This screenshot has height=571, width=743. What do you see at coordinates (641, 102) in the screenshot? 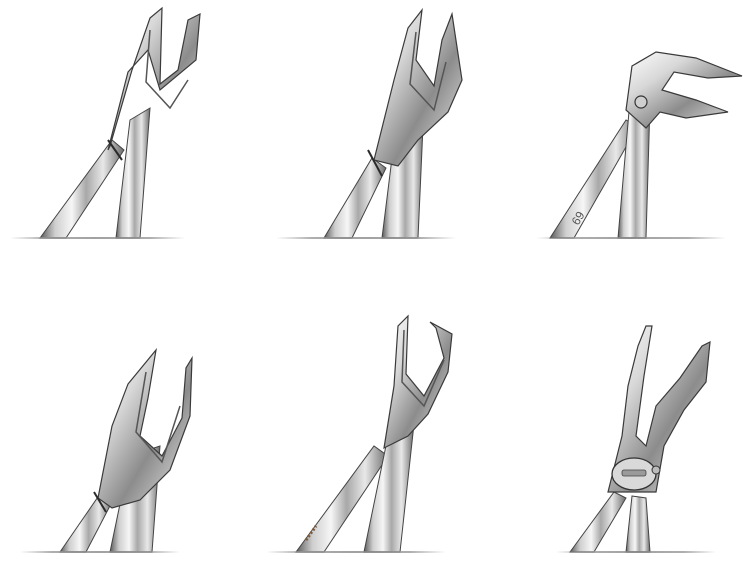
I see `hinge-pin` at bounding box center [641, 102].